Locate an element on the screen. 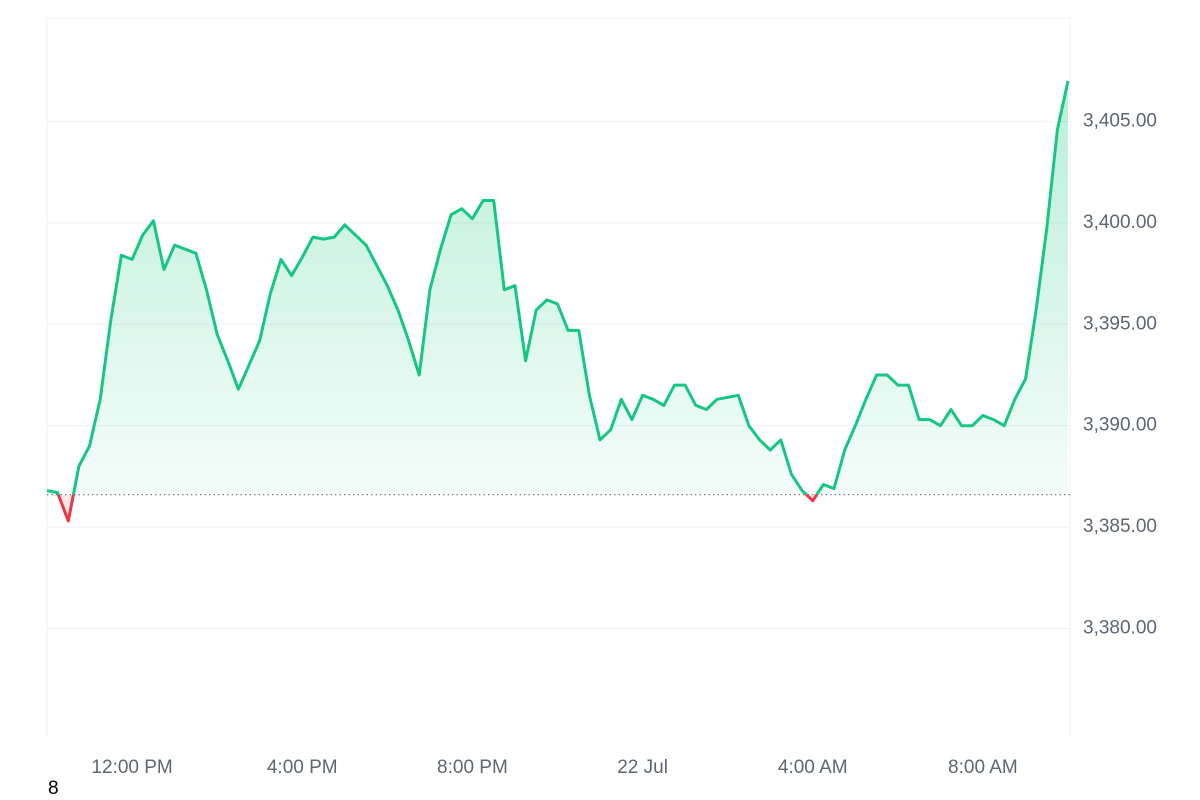 This screenshot has height=800, width=1200. x-tick-label: 12:00 PM is located at coordinates (131, 767).